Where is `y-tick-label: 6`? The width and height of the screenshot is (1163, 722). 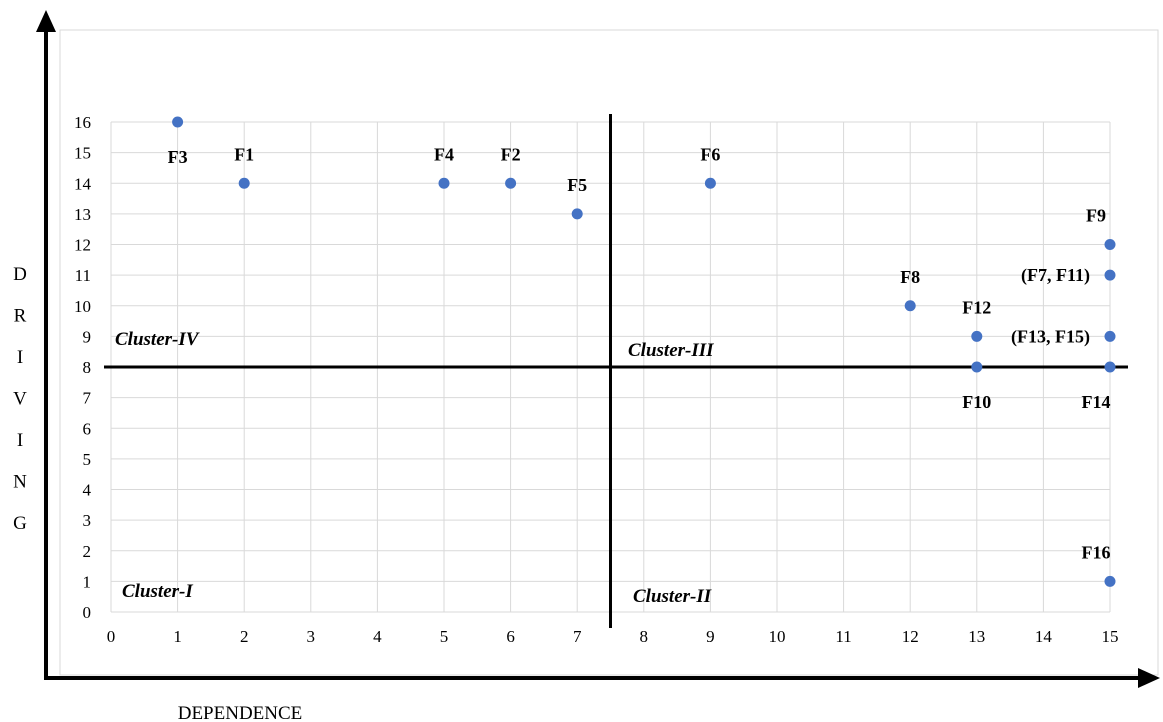
y-tick-label: 6 is located at coordinates (87, 428).